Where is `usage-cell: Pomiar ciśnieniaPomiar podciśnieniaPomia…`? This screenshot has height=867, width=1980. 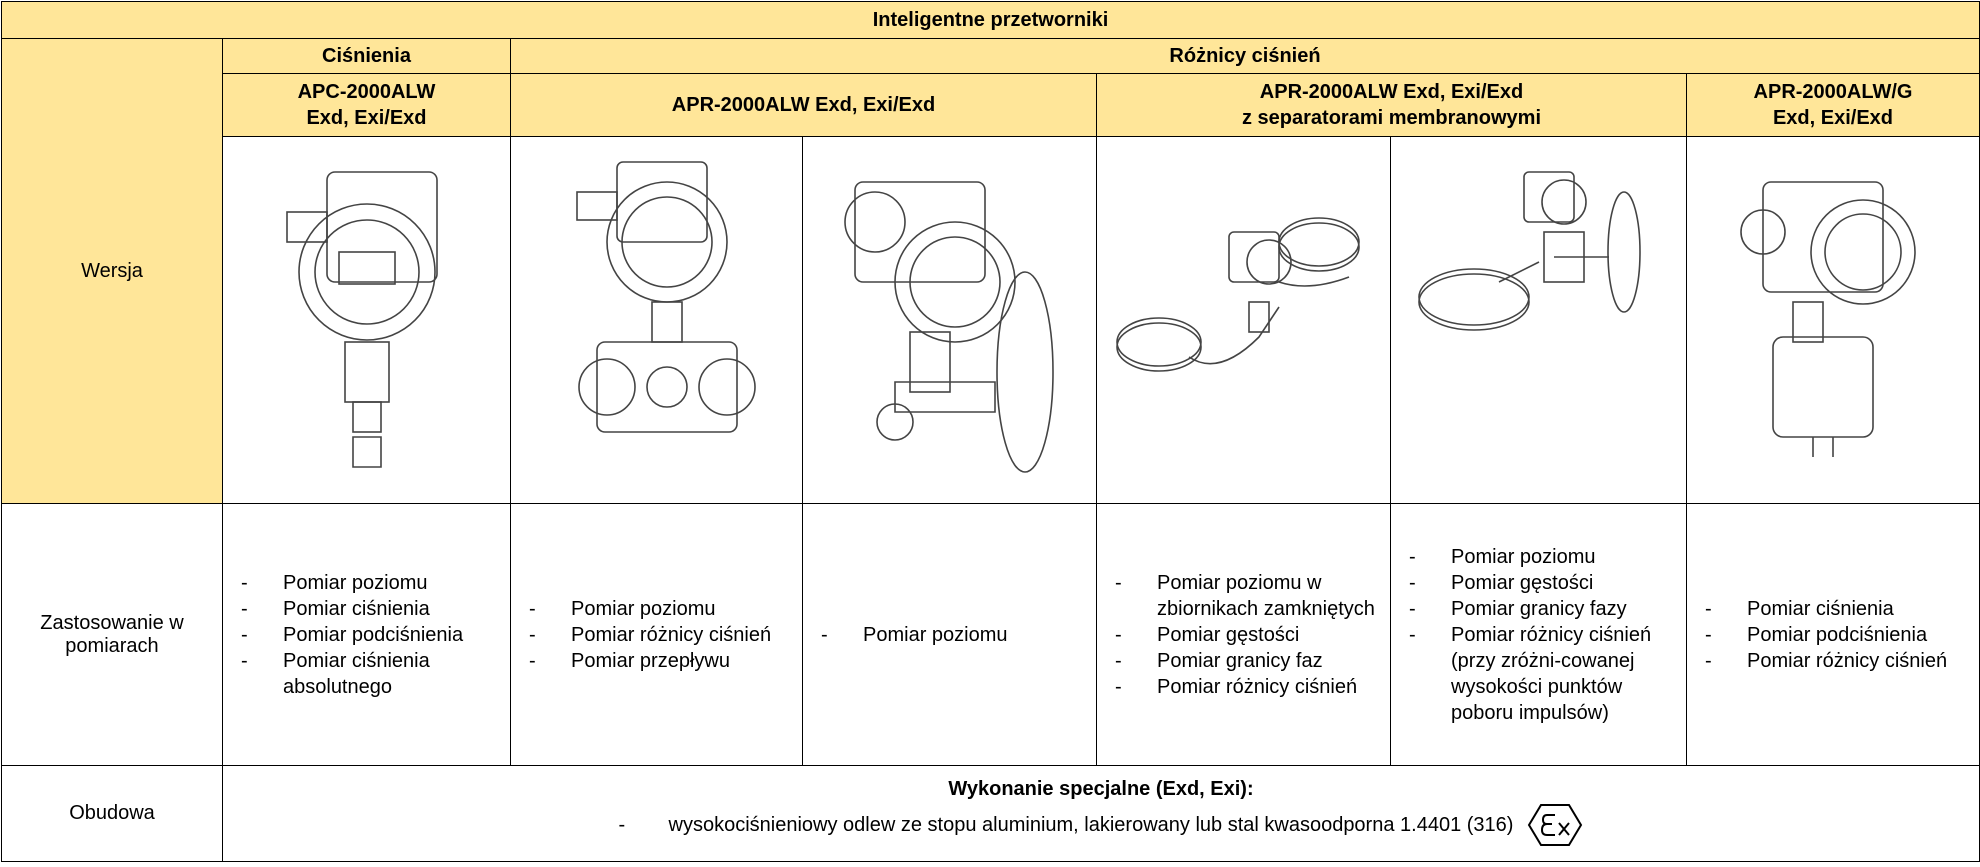 usage-cell: Pomiar ciśnieniaPomiar podciśnieniaPomia… is located at coordinates (1833, 634).